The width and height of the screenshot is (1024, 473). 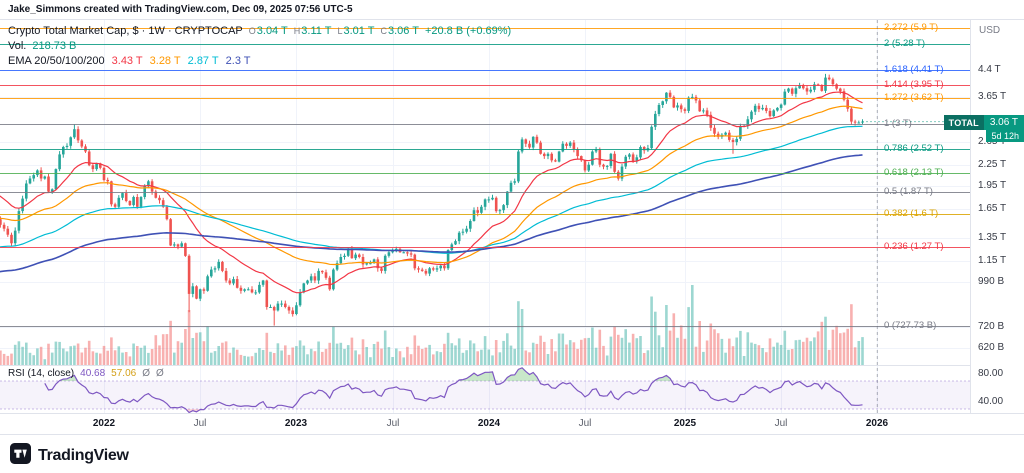 I want to click on volume-label: Vol., so click(x=17, y=45).